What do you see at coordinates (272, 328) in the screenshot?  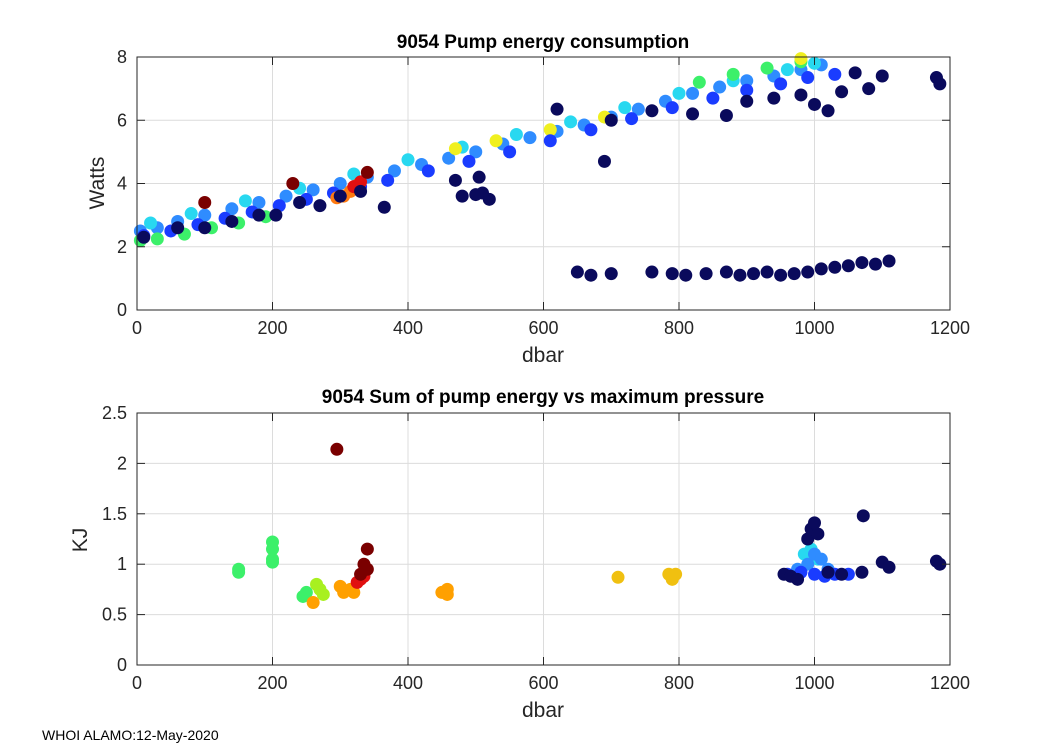 I see `top-x-tick-label: 200` at bounding box center [272, 328].